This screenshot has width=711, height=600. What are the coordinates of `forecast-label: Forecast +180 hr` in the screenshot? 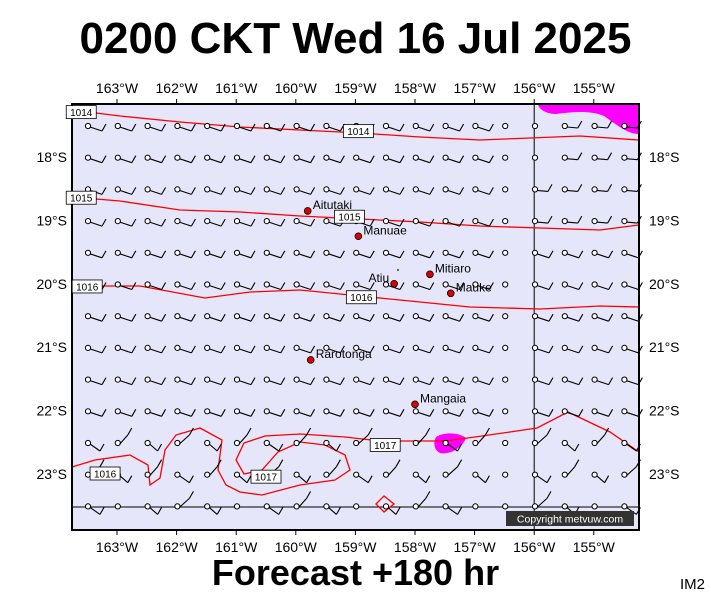 It's located at (355, 572).